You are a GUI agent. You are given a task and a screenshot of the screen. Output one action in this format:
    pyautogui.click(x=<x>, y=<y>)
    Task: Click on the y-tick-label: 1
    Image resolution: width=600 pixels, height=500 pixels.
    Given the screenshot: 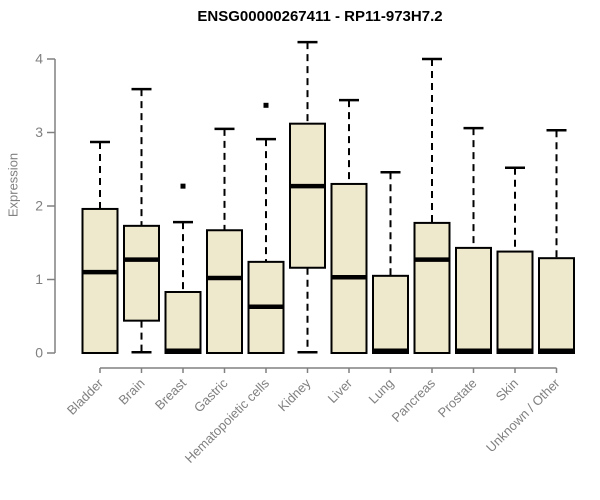 What is the action you would take?
    pyautogui.click(x=39, y=279)
    